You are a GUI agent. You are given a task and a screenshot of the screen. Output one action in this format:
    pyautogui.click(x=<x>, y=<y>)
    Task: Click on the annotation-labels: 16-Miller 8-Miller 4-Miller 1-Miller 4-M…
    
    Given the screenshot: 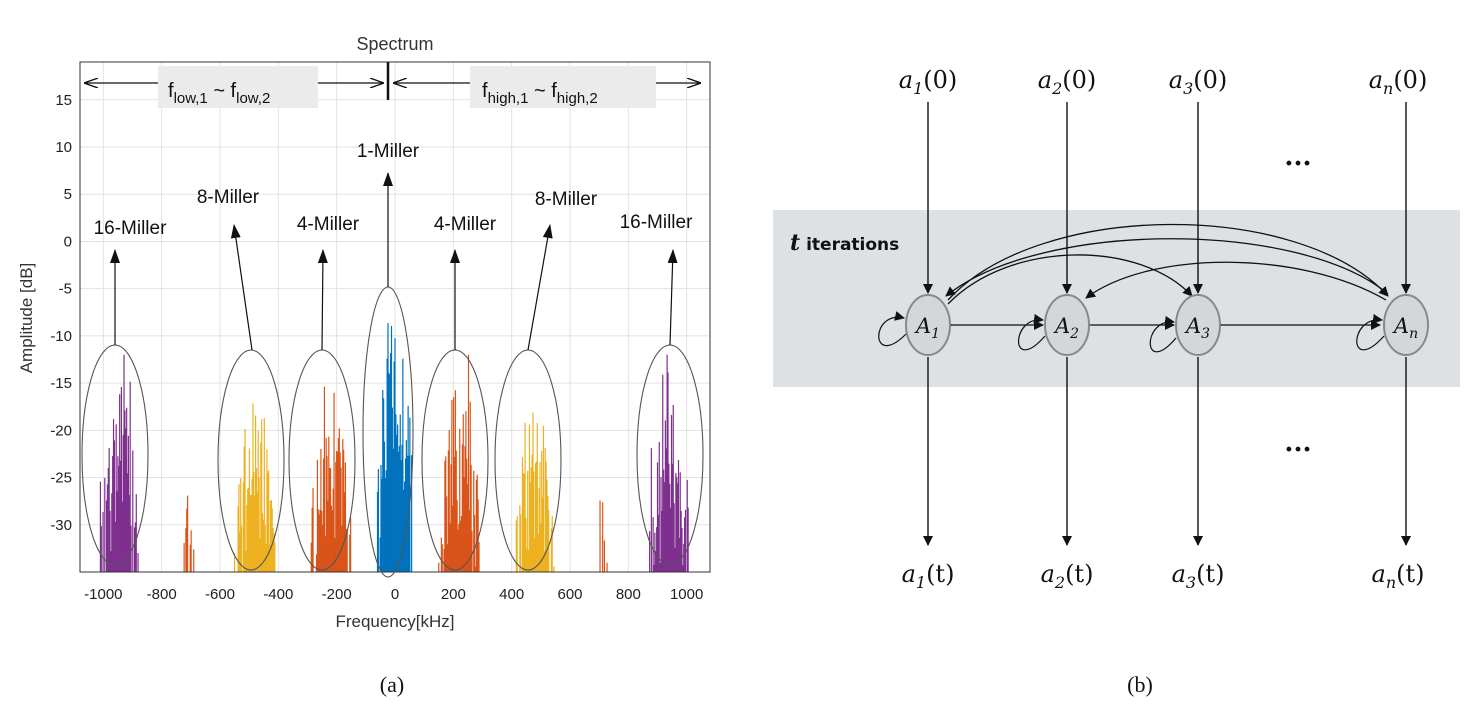 What is the action you would take?
    pyautogui.click(x=394, y=190)
    